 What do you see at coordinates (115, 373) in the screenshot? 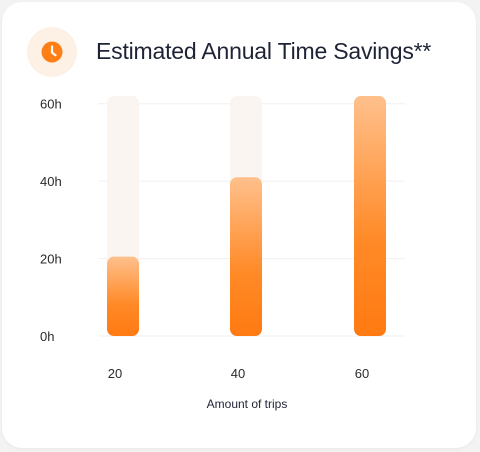
I see `x-tick-label: 20` at bounding box center [115, 373].